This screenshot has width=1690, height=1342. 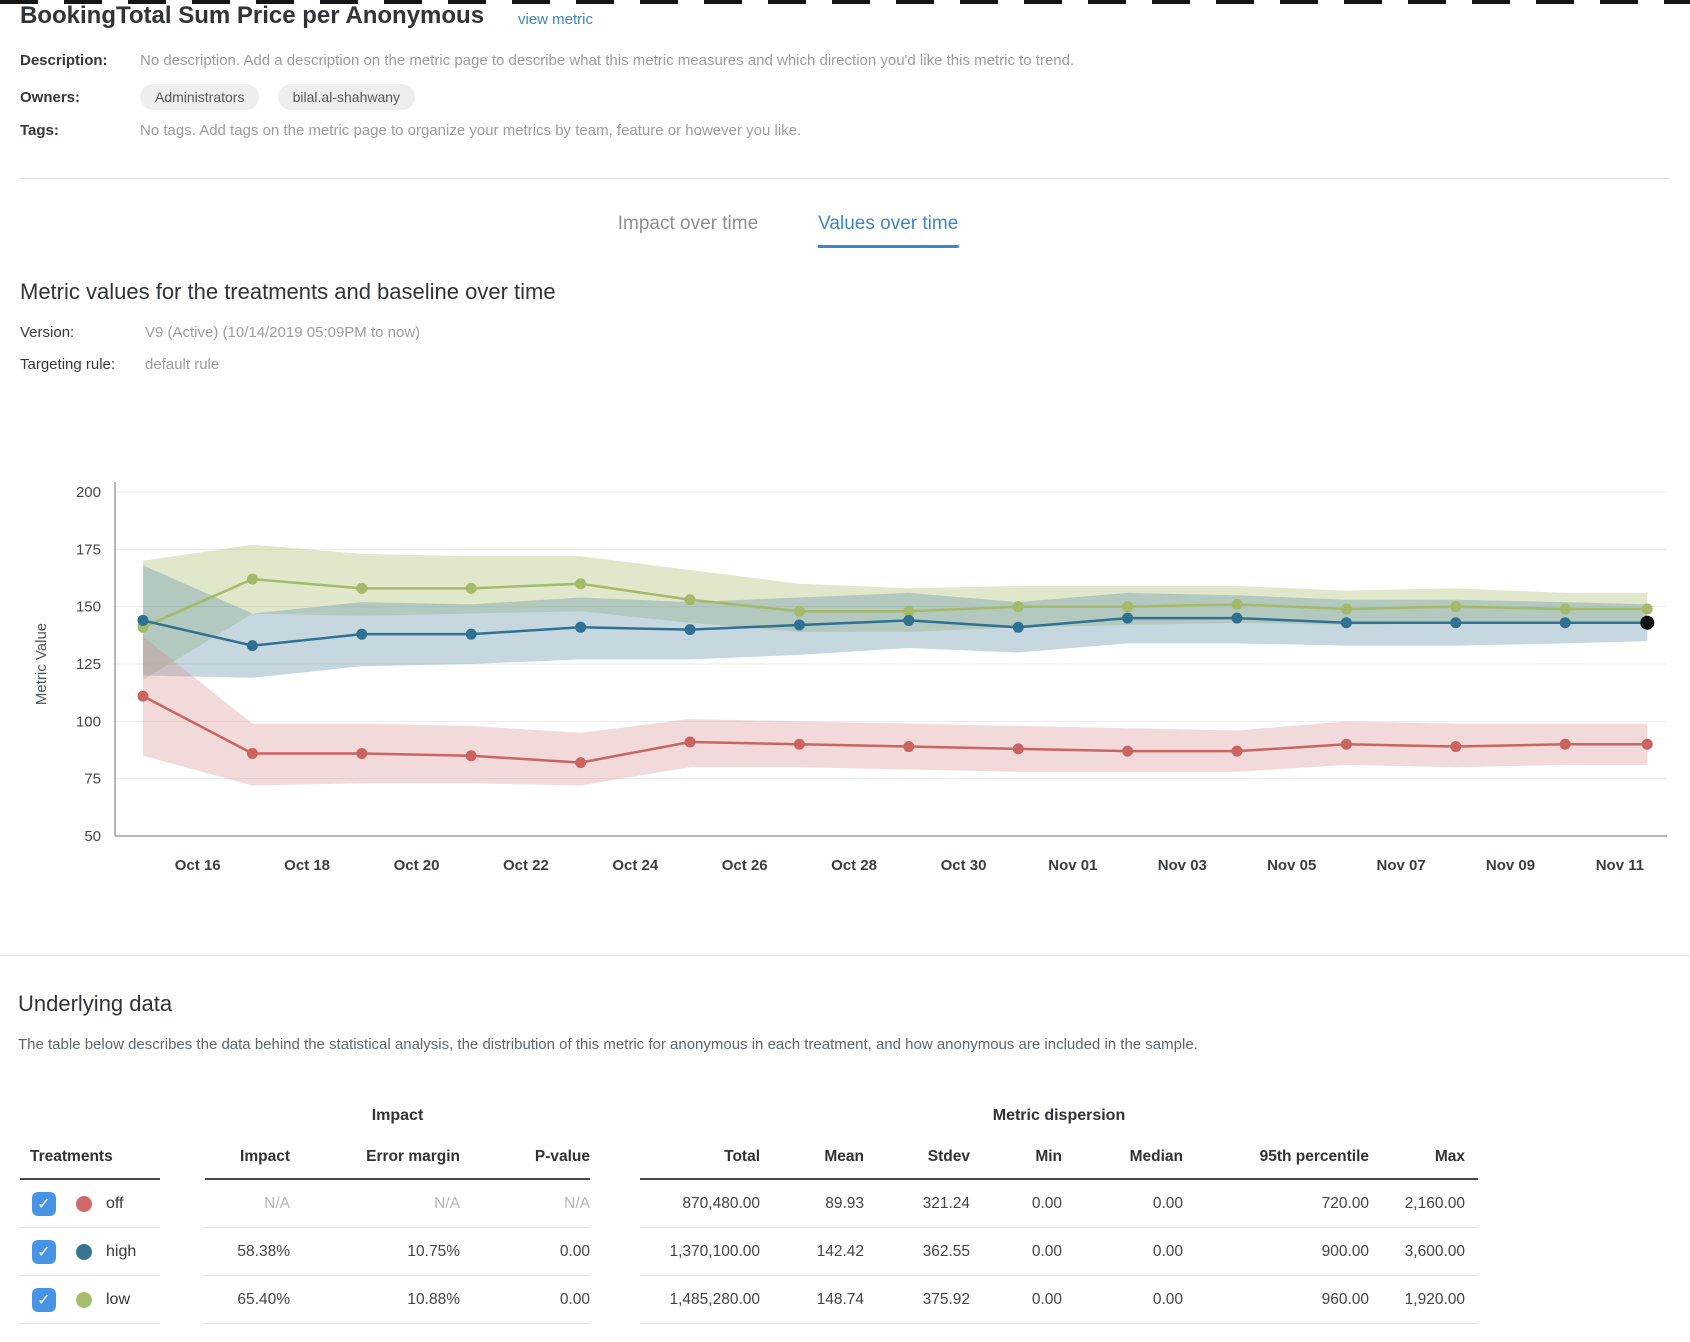 What do you see at coordinates (44, 1299) in the screenshot?
I see `treatment-checkbox-low: ✓` at bounding box center [44, 1299].